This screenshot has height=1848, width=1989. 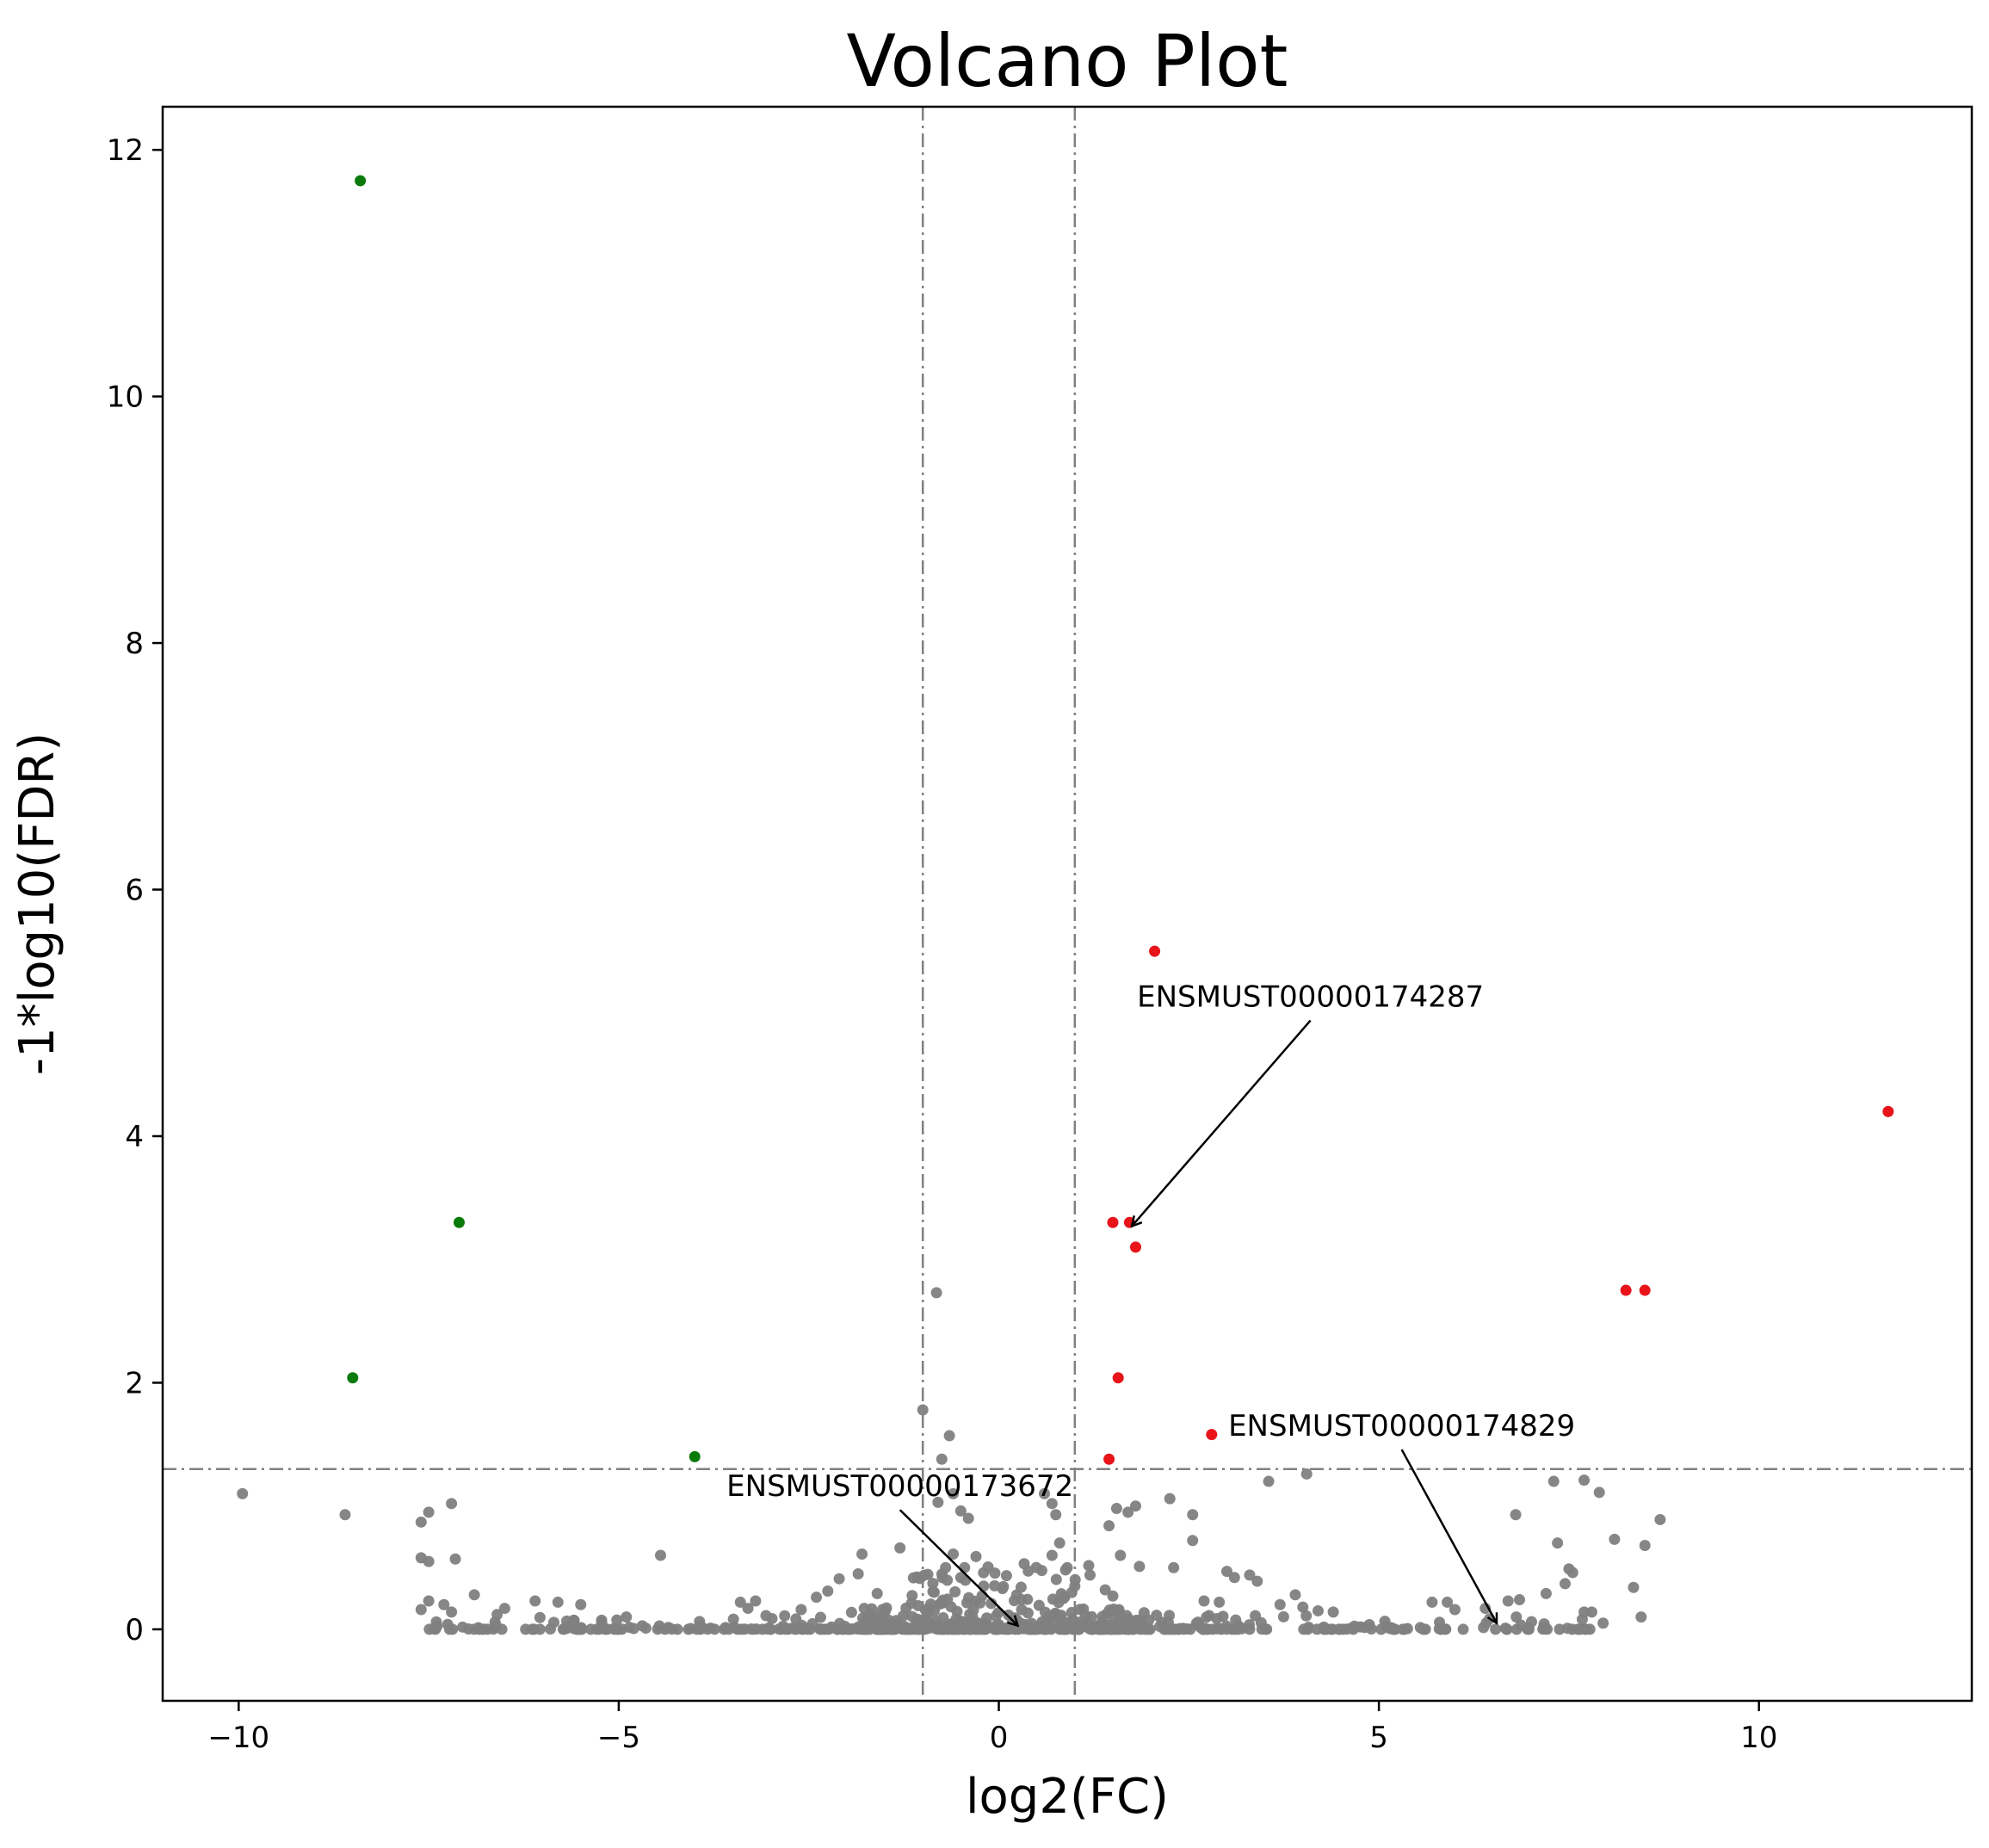 What do you see at coordinates (135, 1383) in the screenshot?
I see `y-tick-label: 2` at bounding box center [135, 1383].